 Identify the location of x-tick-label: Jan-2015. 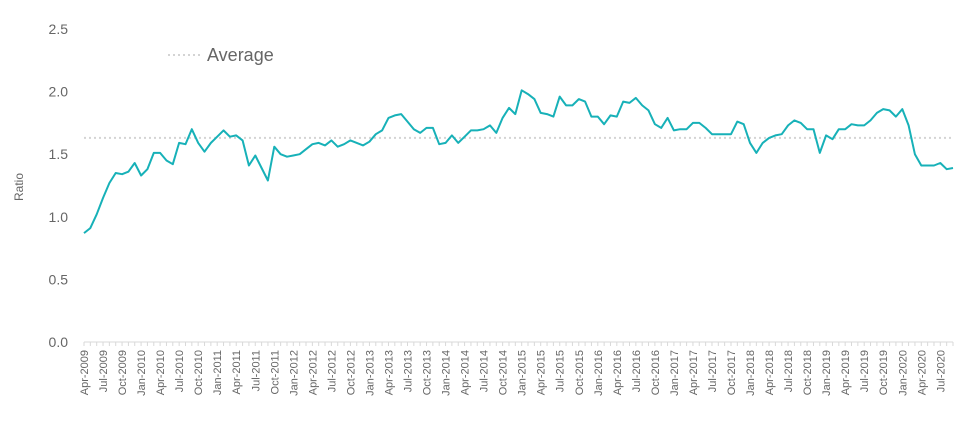
(523, 373).